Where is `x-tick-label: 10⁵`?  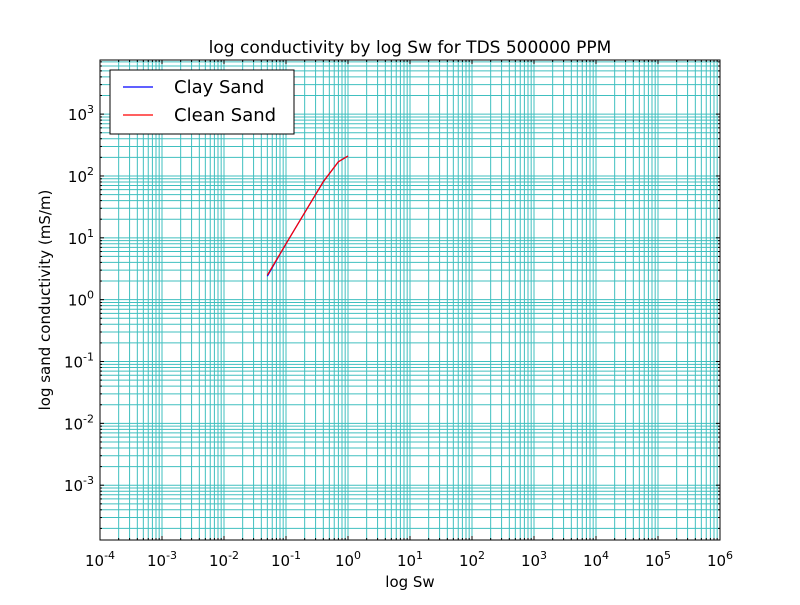 x-tick-label: 10⁵ is located at coordinates (658, 559).